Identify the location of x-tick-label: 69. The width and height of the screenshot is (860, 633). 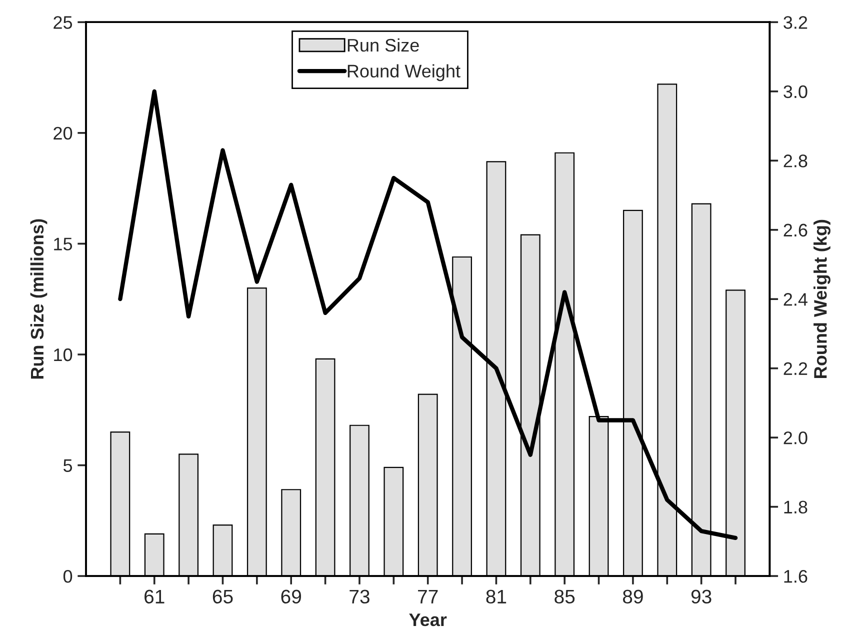
(291, 597).